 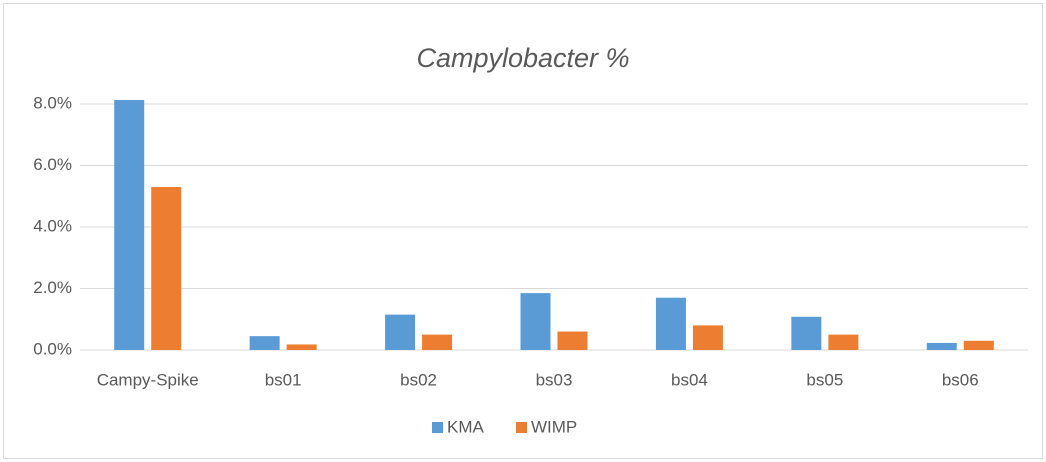 What do you see at coordinates (52, 348) in the screenshot?
I see `y-tick-label: 0.0%` at bounding box center [52, 348].